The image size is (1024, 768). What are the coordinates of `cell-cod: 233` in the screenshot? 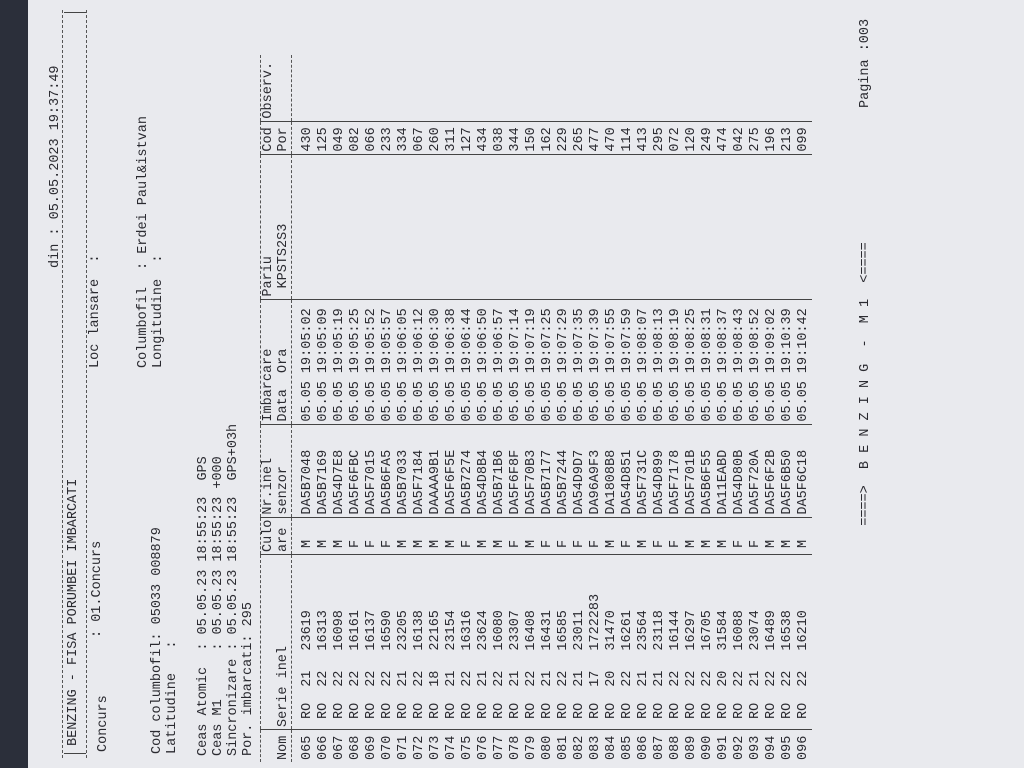 It's located at (388, 138).